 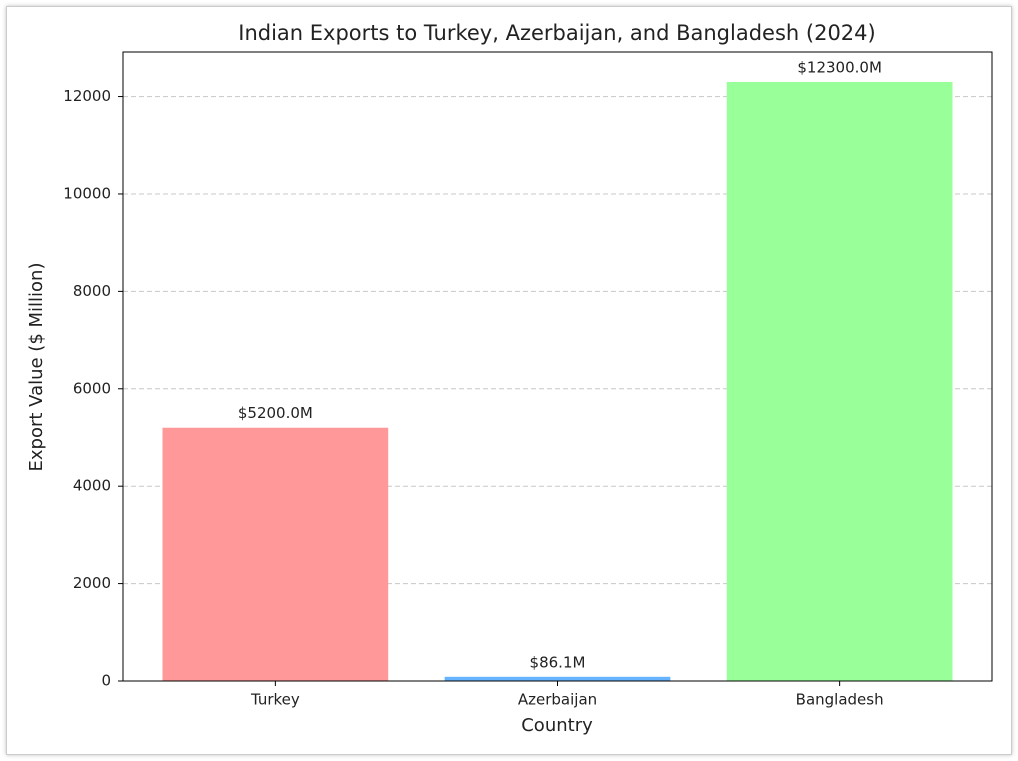 What do you see at coordinates (557, 725) in the screenshot?
I see `x-axis-label: Country` at bounding box center [557, 725].